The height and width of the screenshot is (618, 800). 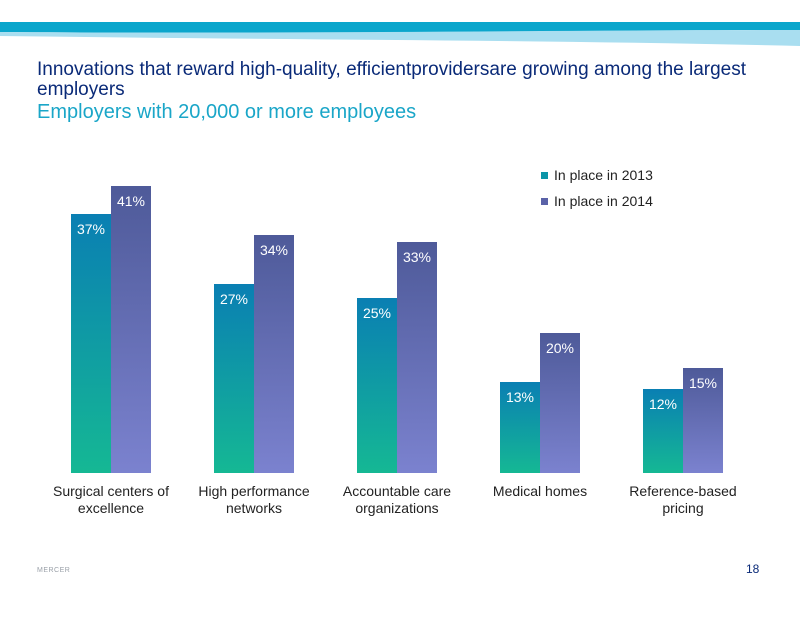 I want to click on legend-item-2013: In place in 2013, so click(x=597, y=175).